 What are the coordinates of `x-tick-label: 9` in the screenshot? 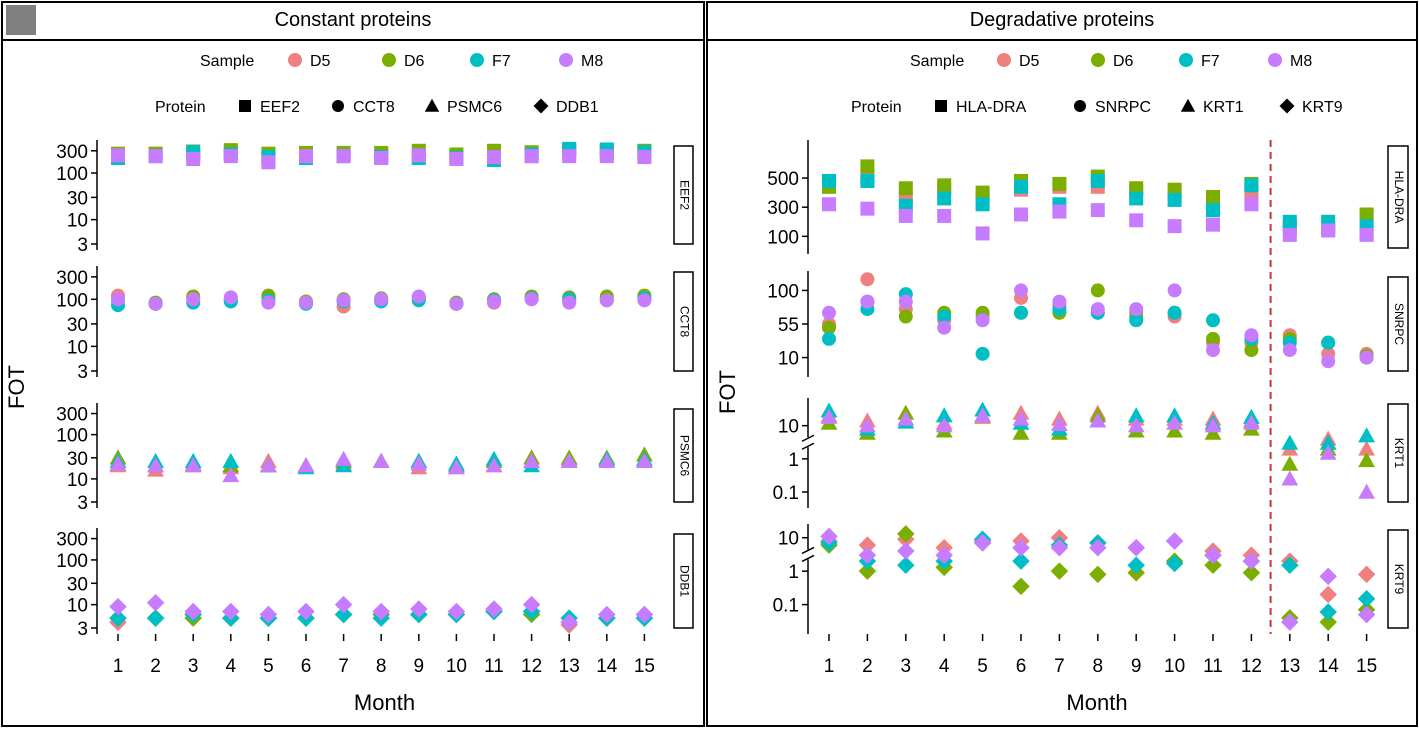 It's located at (1136, 666).